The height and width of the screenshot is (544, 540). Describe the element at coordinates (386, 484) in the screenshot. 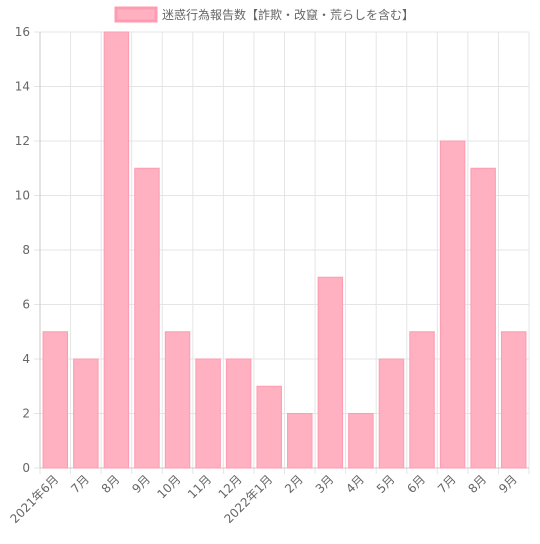

I see `x-tick-label: 5月` at that location.